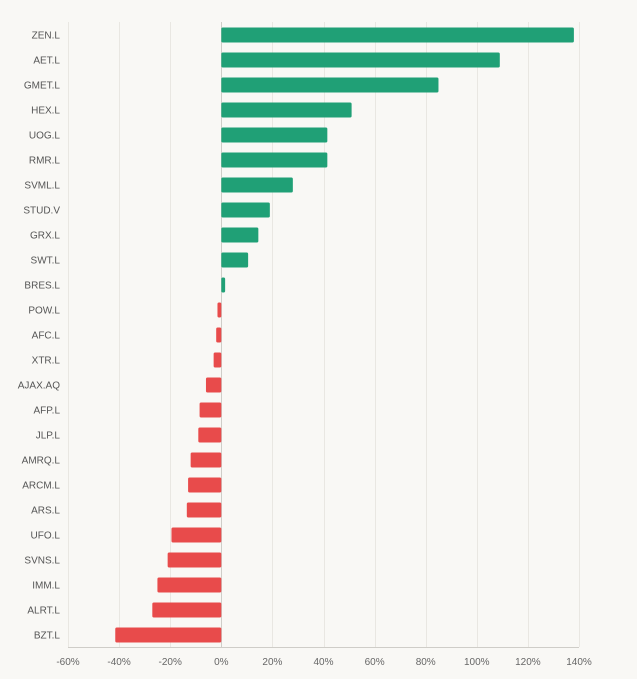 This screenshot has height=679, width=637. What do you see at coordinates (45, 161) in the screenshot?
I see `category-label: RMR.L` at bounding box center [45, 161].